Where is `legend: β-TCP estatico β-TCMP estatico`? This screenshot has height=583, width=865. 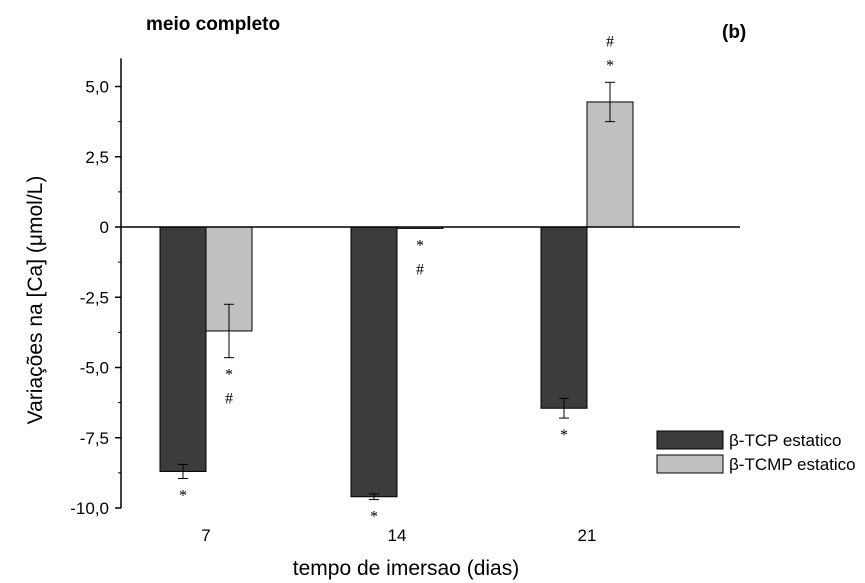 legend: β-TCP estatico β-TCMP estatico is located at coordinates (756, 452).